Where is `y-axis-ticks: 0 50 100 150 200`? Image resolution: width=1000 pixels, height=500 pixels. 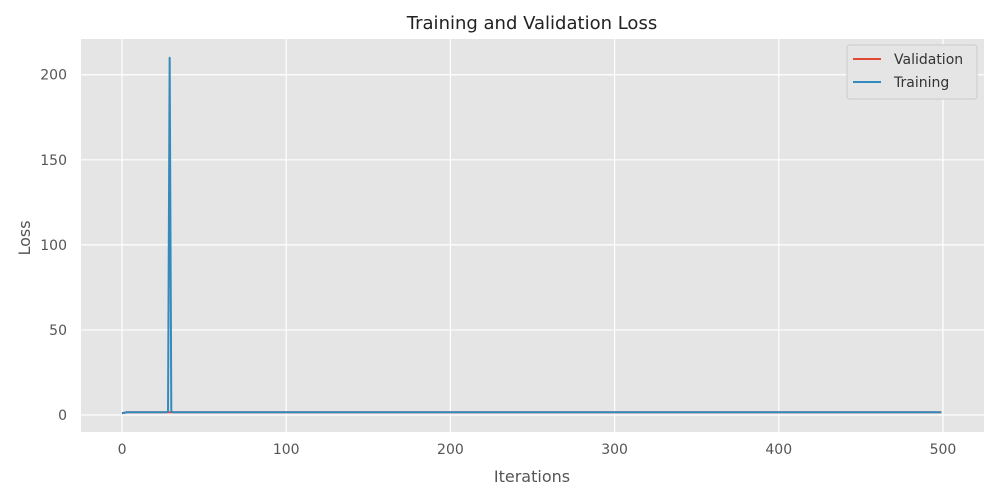
y-axis-ticks: 0 50 100 150 200 is located at coordinates (53, 246).